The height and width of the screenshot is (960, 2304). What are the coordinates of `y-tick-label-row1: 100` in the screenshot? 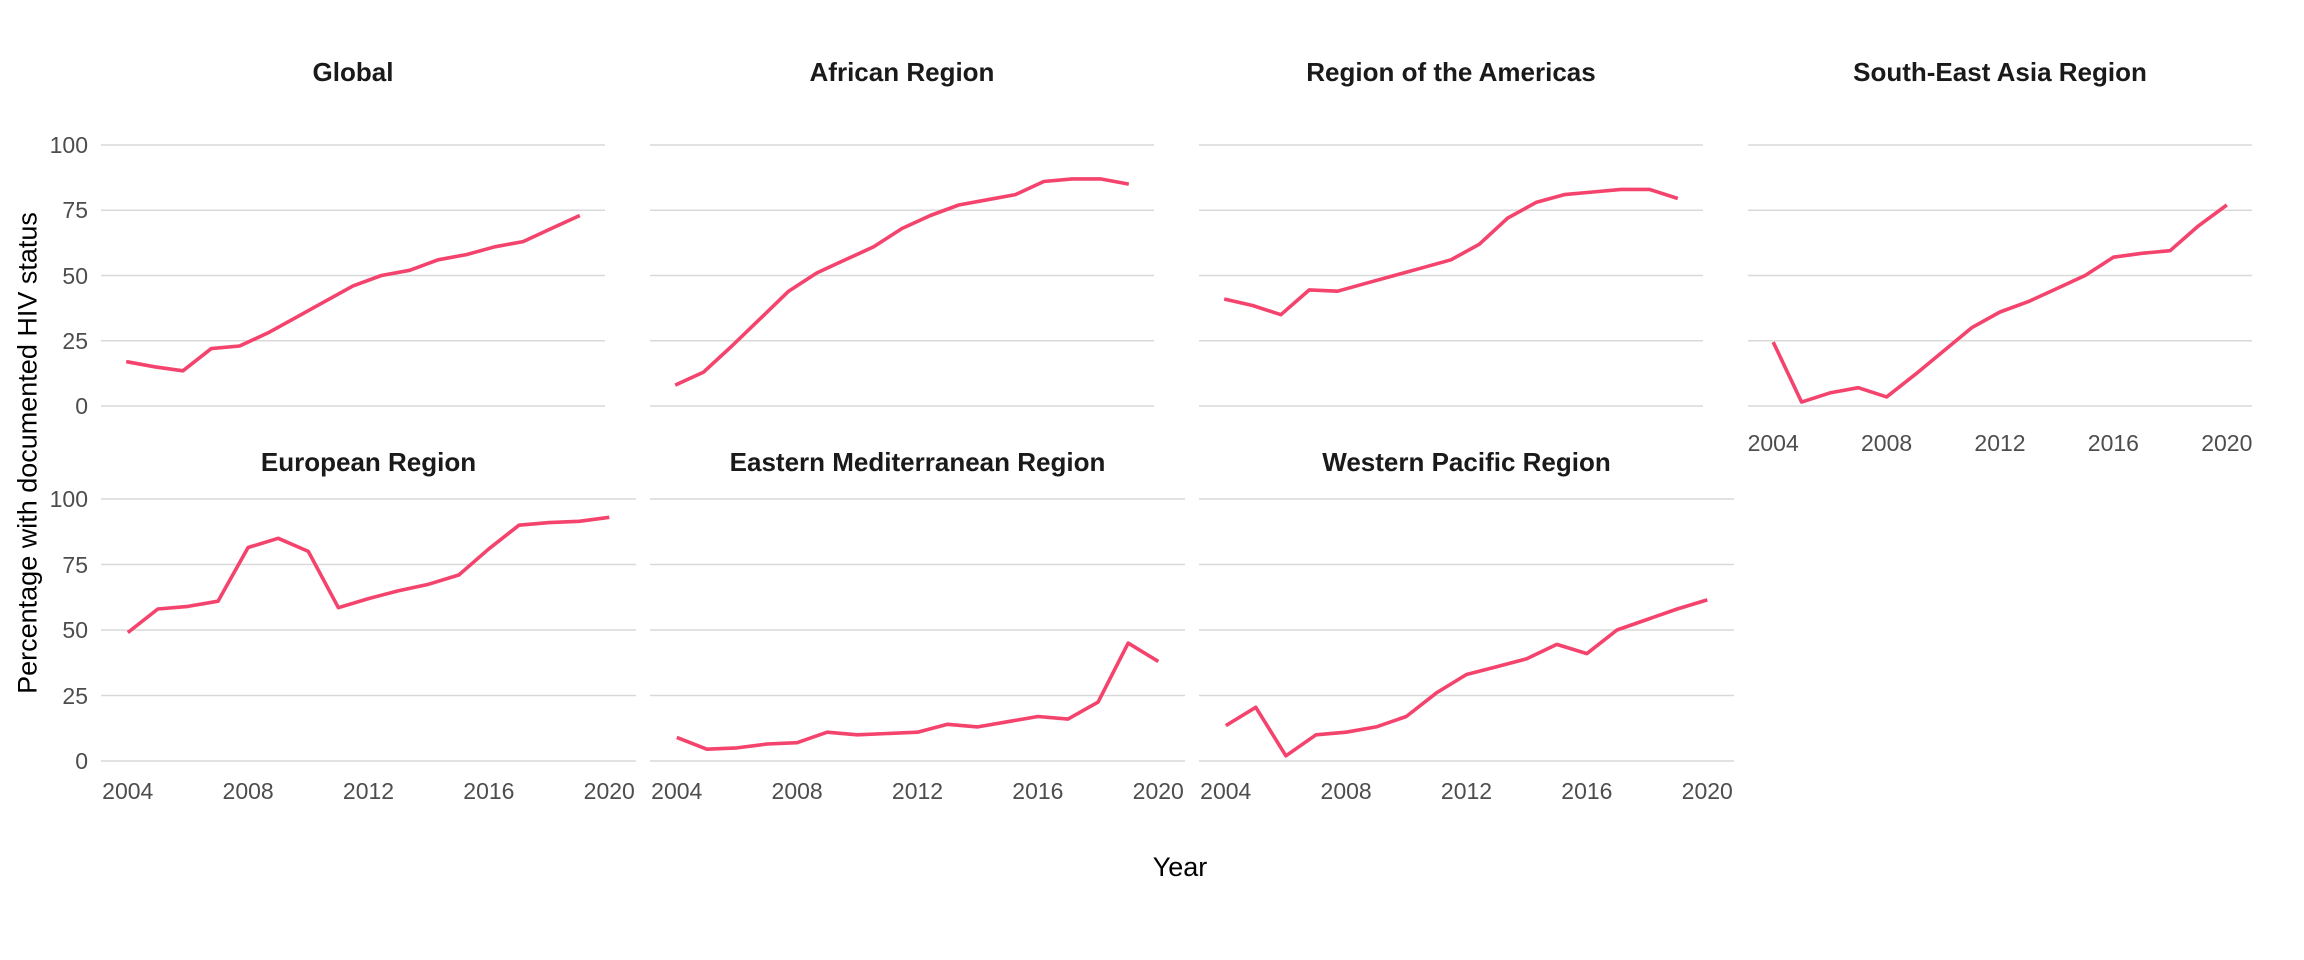 It's located at (68, 145).